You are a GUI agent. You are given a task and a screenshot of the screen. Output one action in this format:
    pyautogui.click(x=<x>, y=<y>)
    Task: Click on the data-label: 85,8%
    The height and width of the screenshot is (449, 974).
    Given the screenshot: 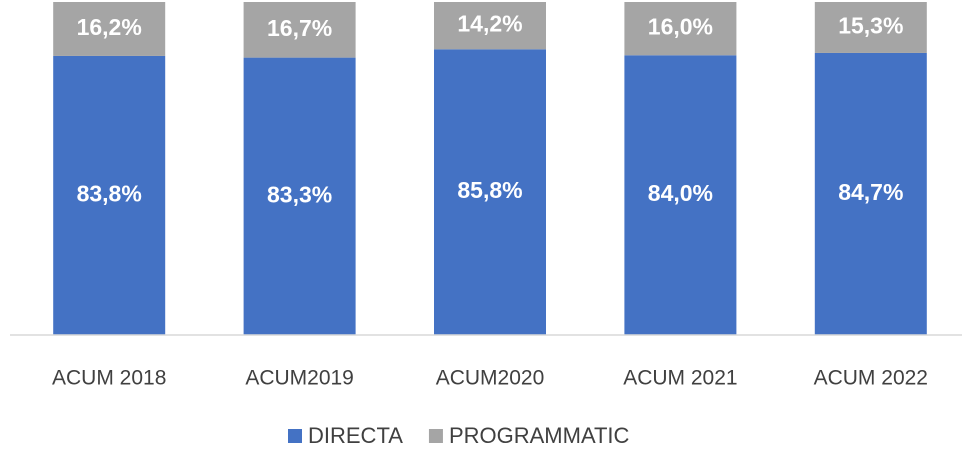 What is the action you would take?
    pyautogui.click(x=489, y=190)
    